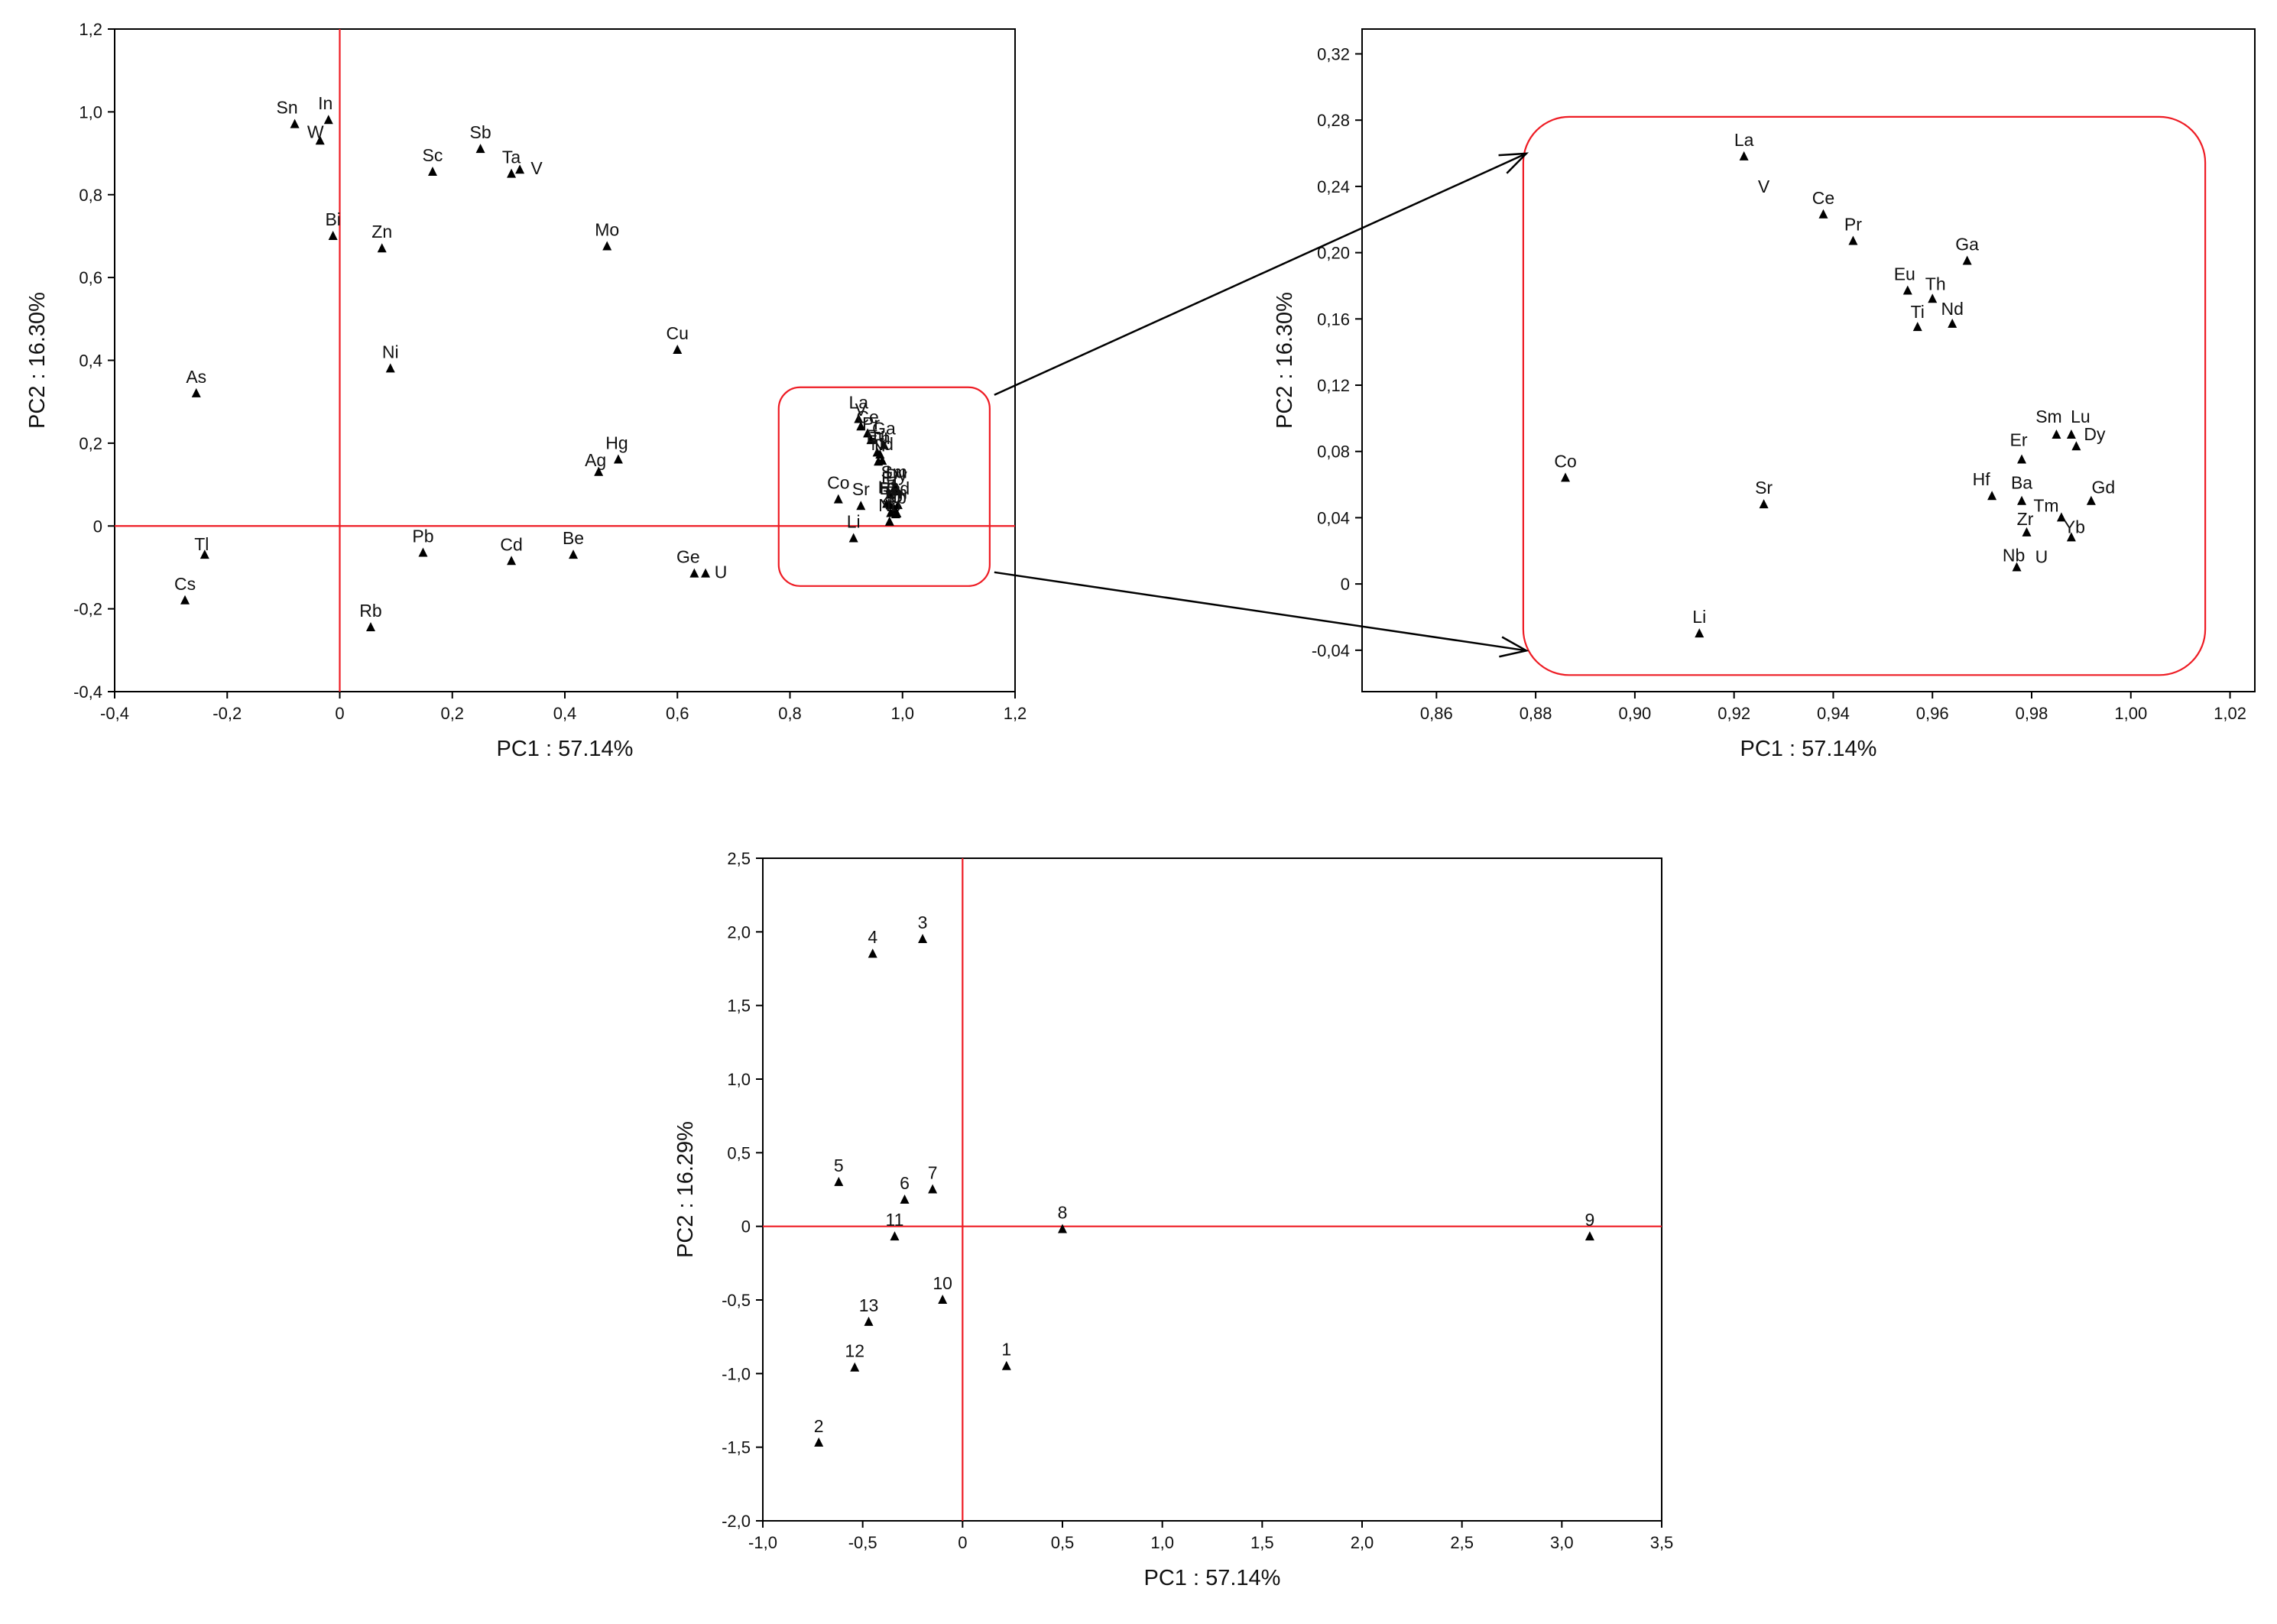  Describe the element at coordinates (895, 1220) in the screenshot. I see `bottom-point-label: 11` at that location.